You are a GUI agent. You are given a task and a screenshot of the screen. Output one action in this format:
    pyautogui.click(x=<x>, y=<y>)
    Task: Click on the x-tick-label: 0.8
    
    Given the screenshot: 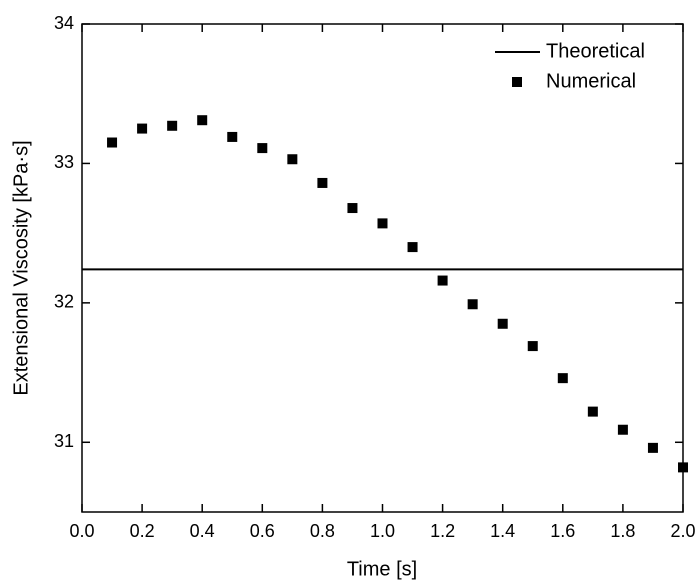 What is the action you would take?
    pyautogui.click(x=322, y=531)
    